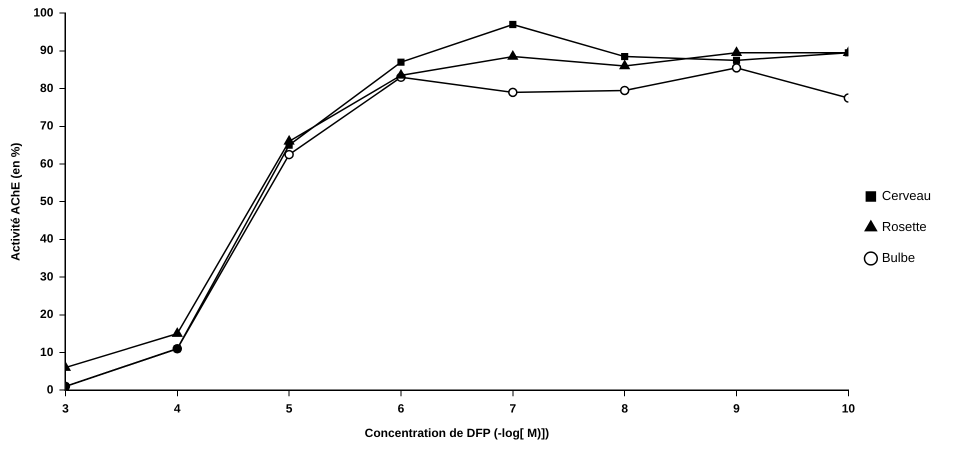  I want to click on y-tick-label: 100, so click(43, 13).